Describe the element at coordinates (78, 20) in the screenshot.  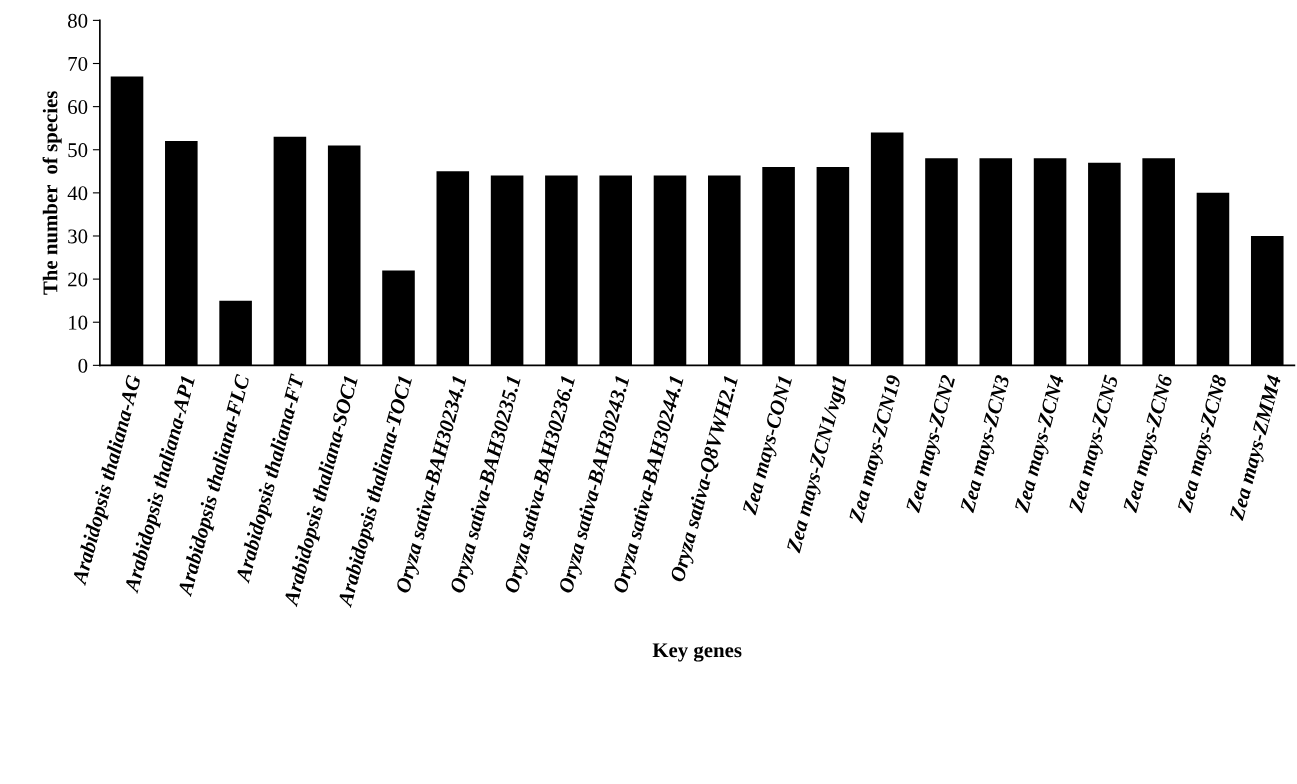
I see `y-tick-label: 80` at that location.